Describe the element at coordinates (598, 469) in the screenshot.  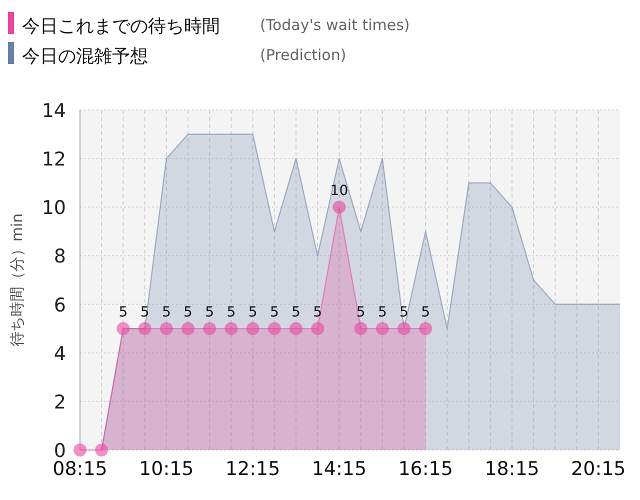
I see `x-tick-label: 20:15` at that location.